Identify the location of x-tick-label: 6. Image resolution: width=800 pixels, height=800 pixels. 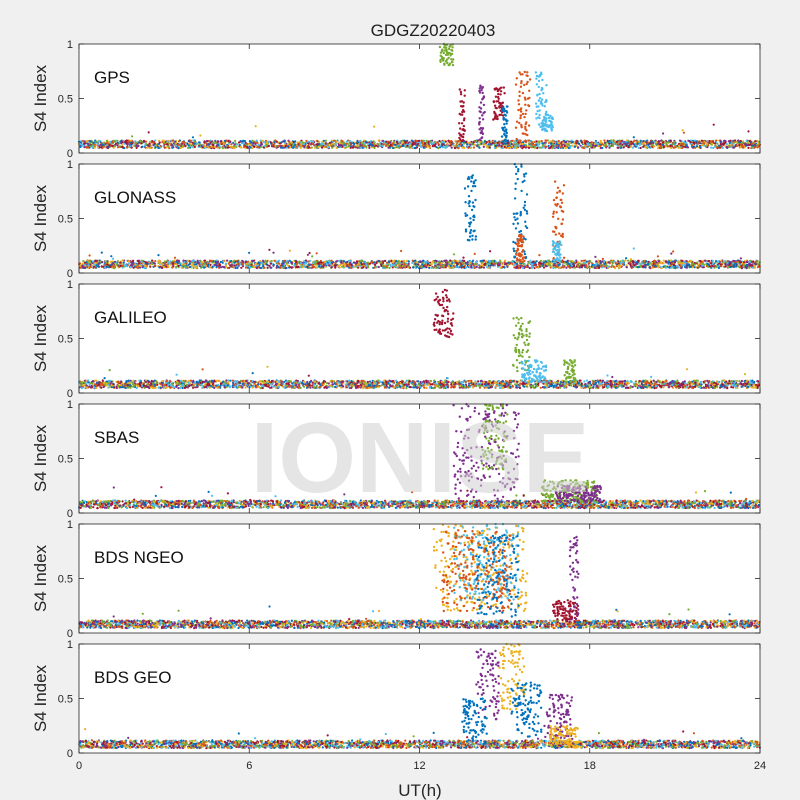
(249, 766).